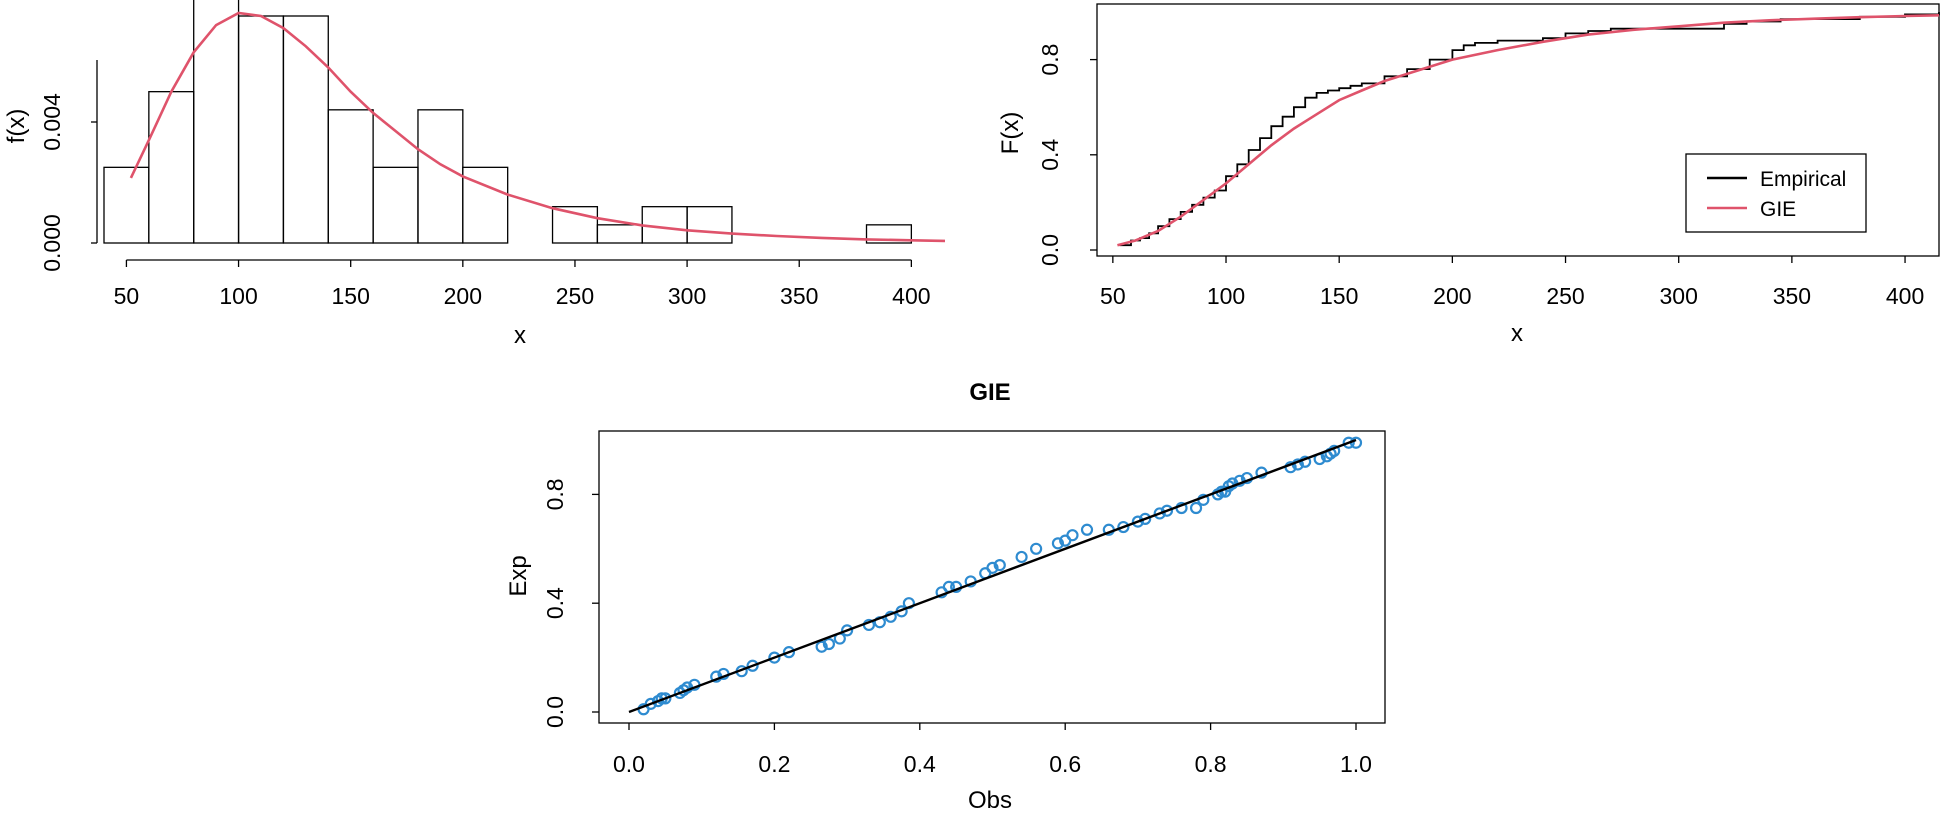 This screenshot has width=1945, height=814. I want to click on y-tick-label-1: 0.004, so click(52, 122).